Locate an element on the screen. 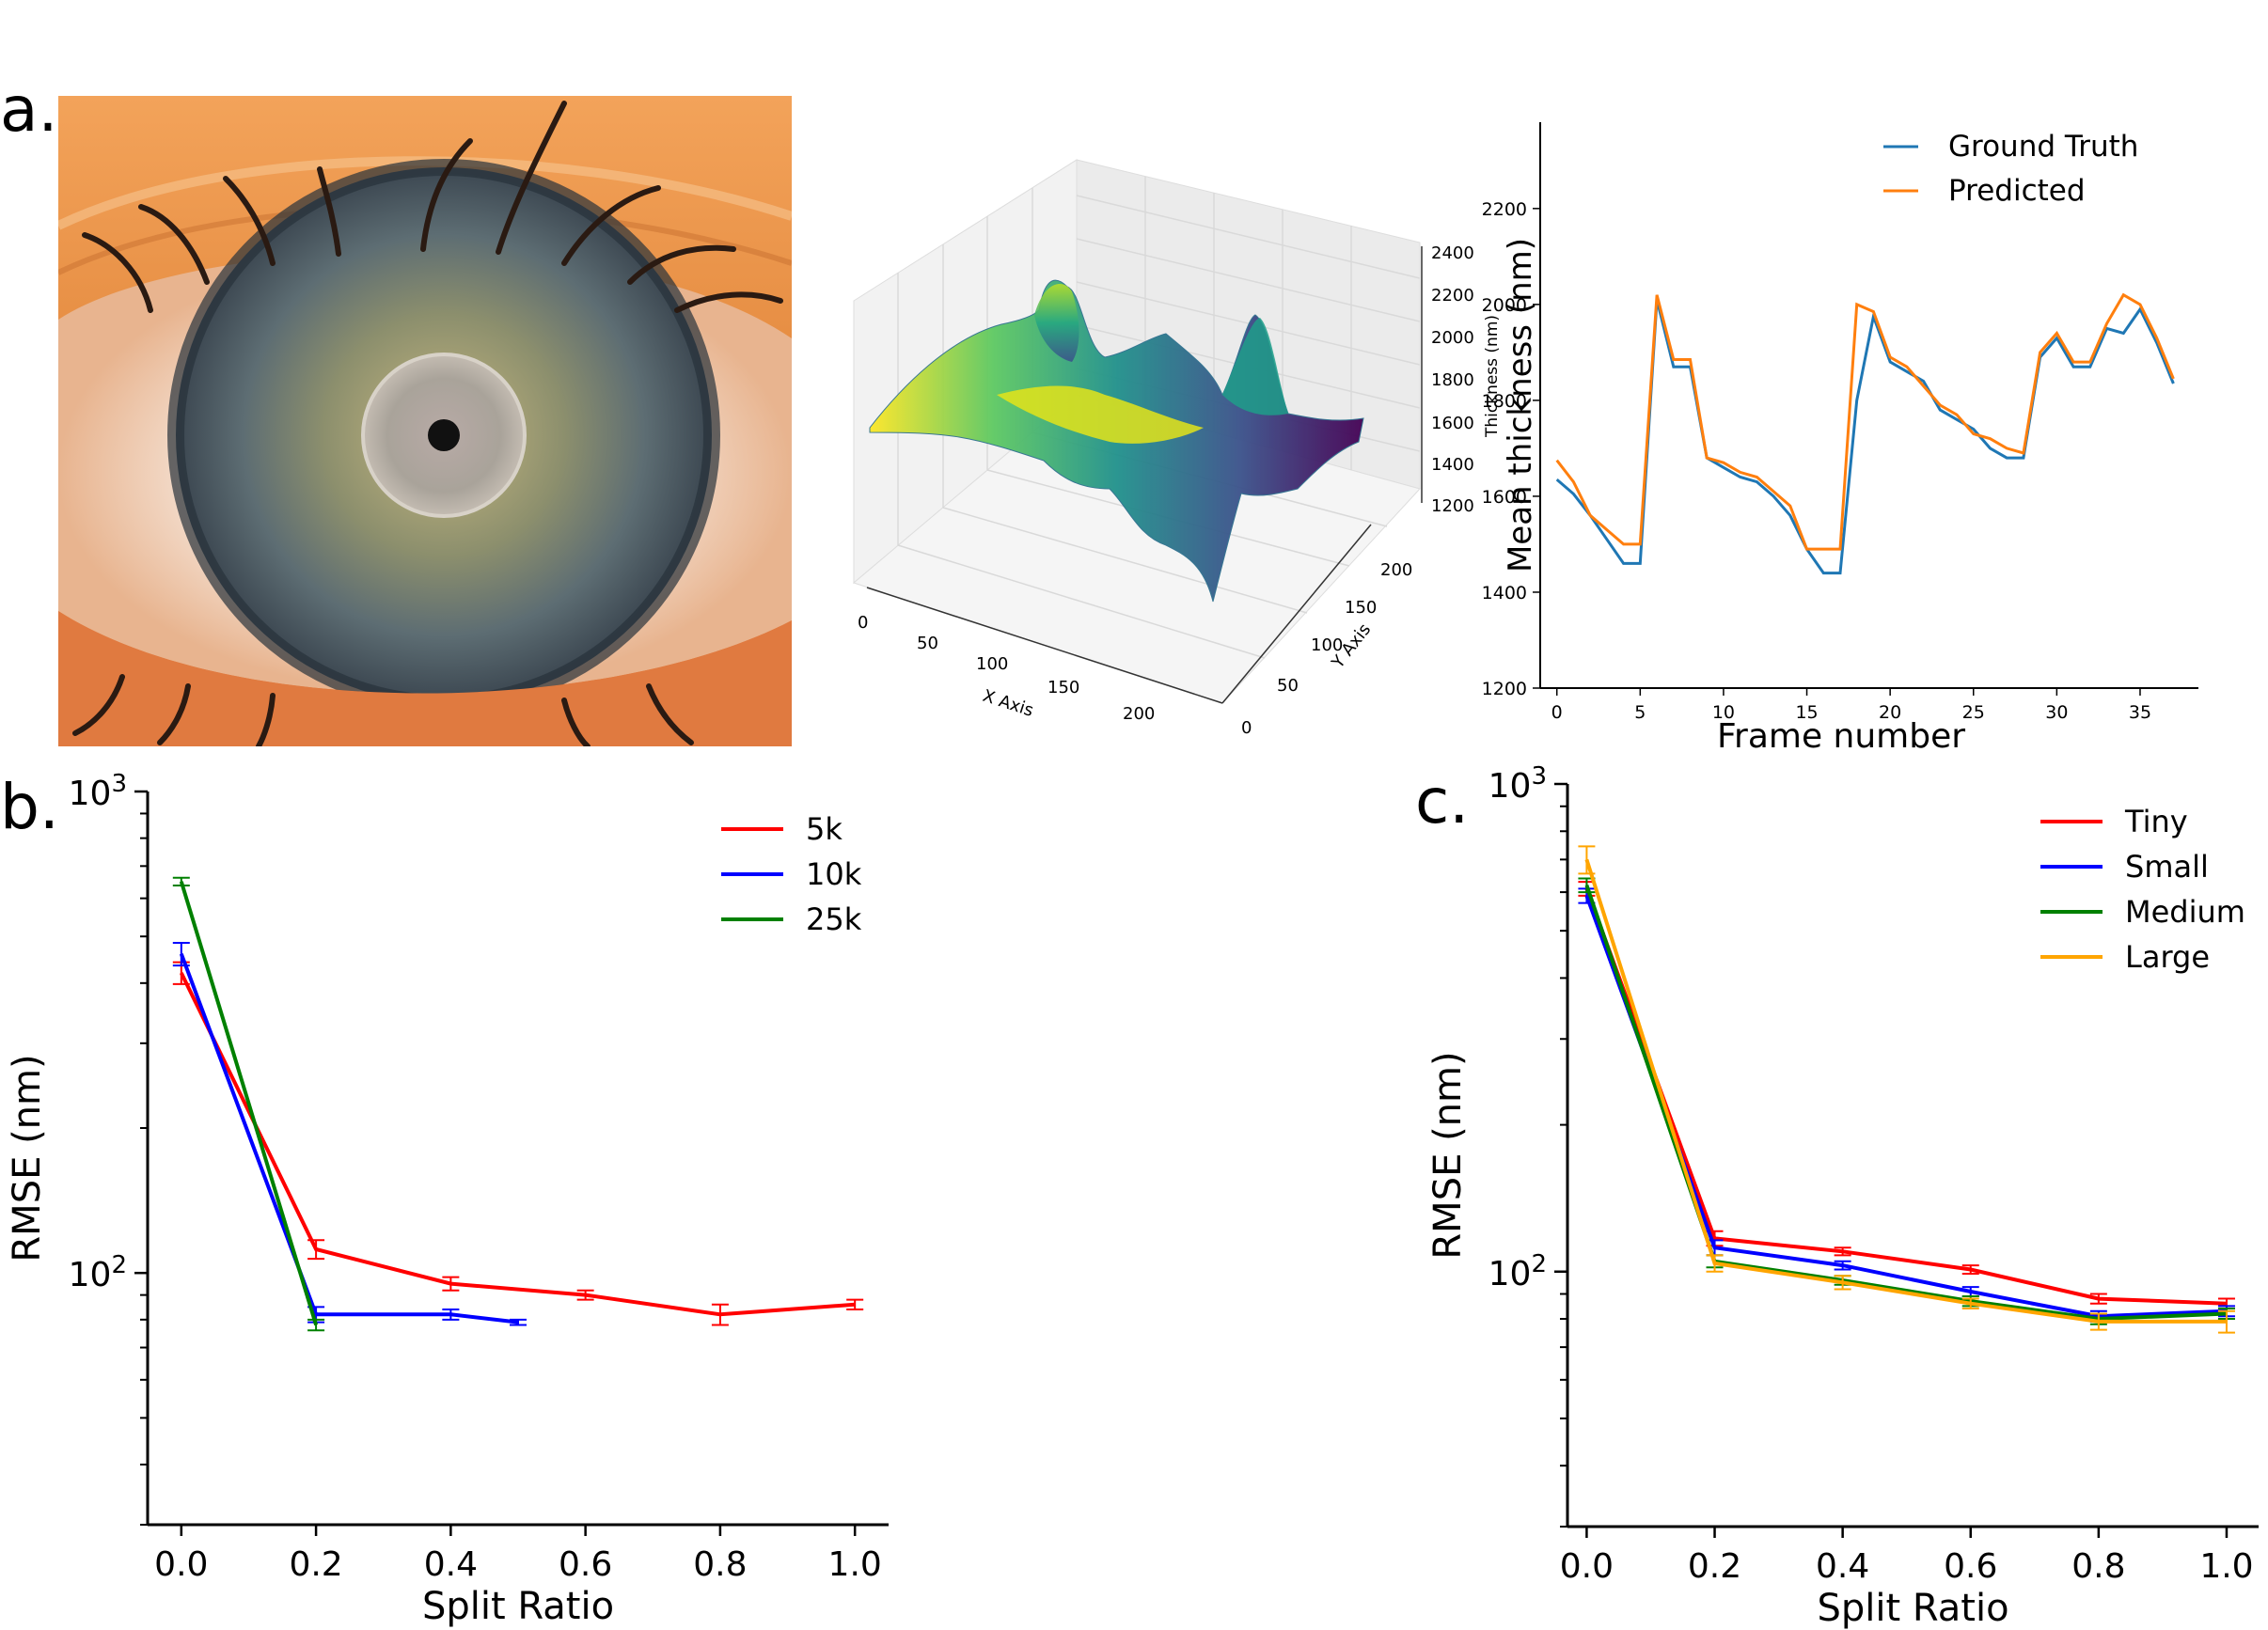 This screenshot has width=2268, height=1630. surface-y-ticks: 0 50 100 150 200 is located at coordinates (1326, 649).